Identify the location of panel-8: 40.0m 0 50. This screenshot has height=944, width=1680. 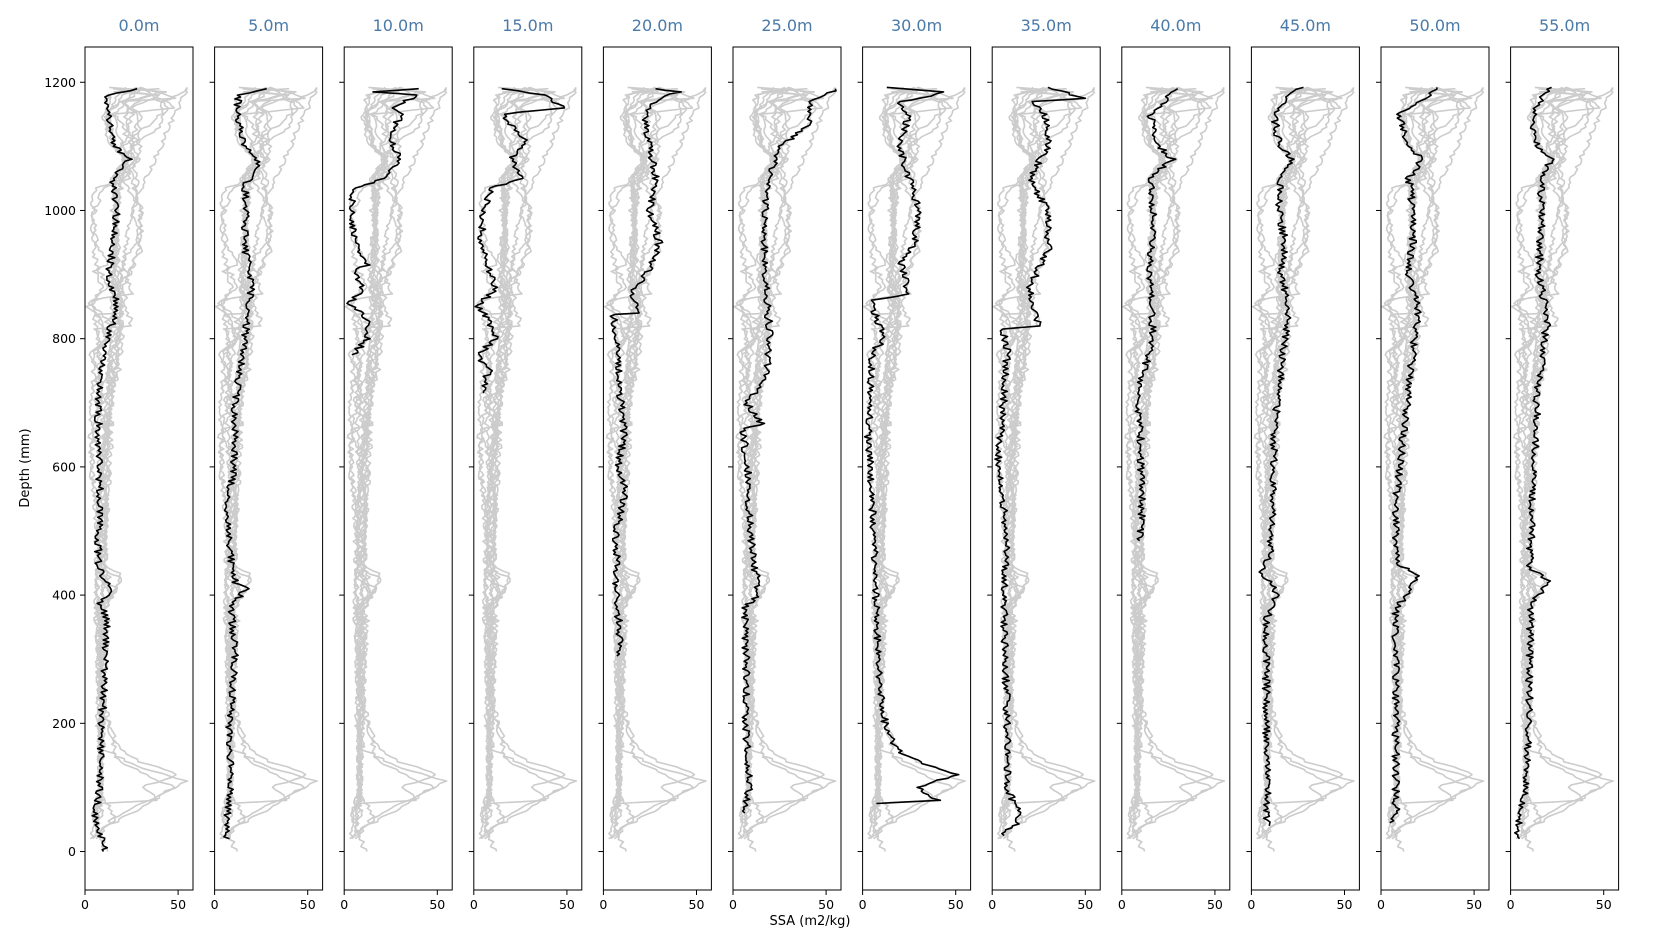
(1173, 464).